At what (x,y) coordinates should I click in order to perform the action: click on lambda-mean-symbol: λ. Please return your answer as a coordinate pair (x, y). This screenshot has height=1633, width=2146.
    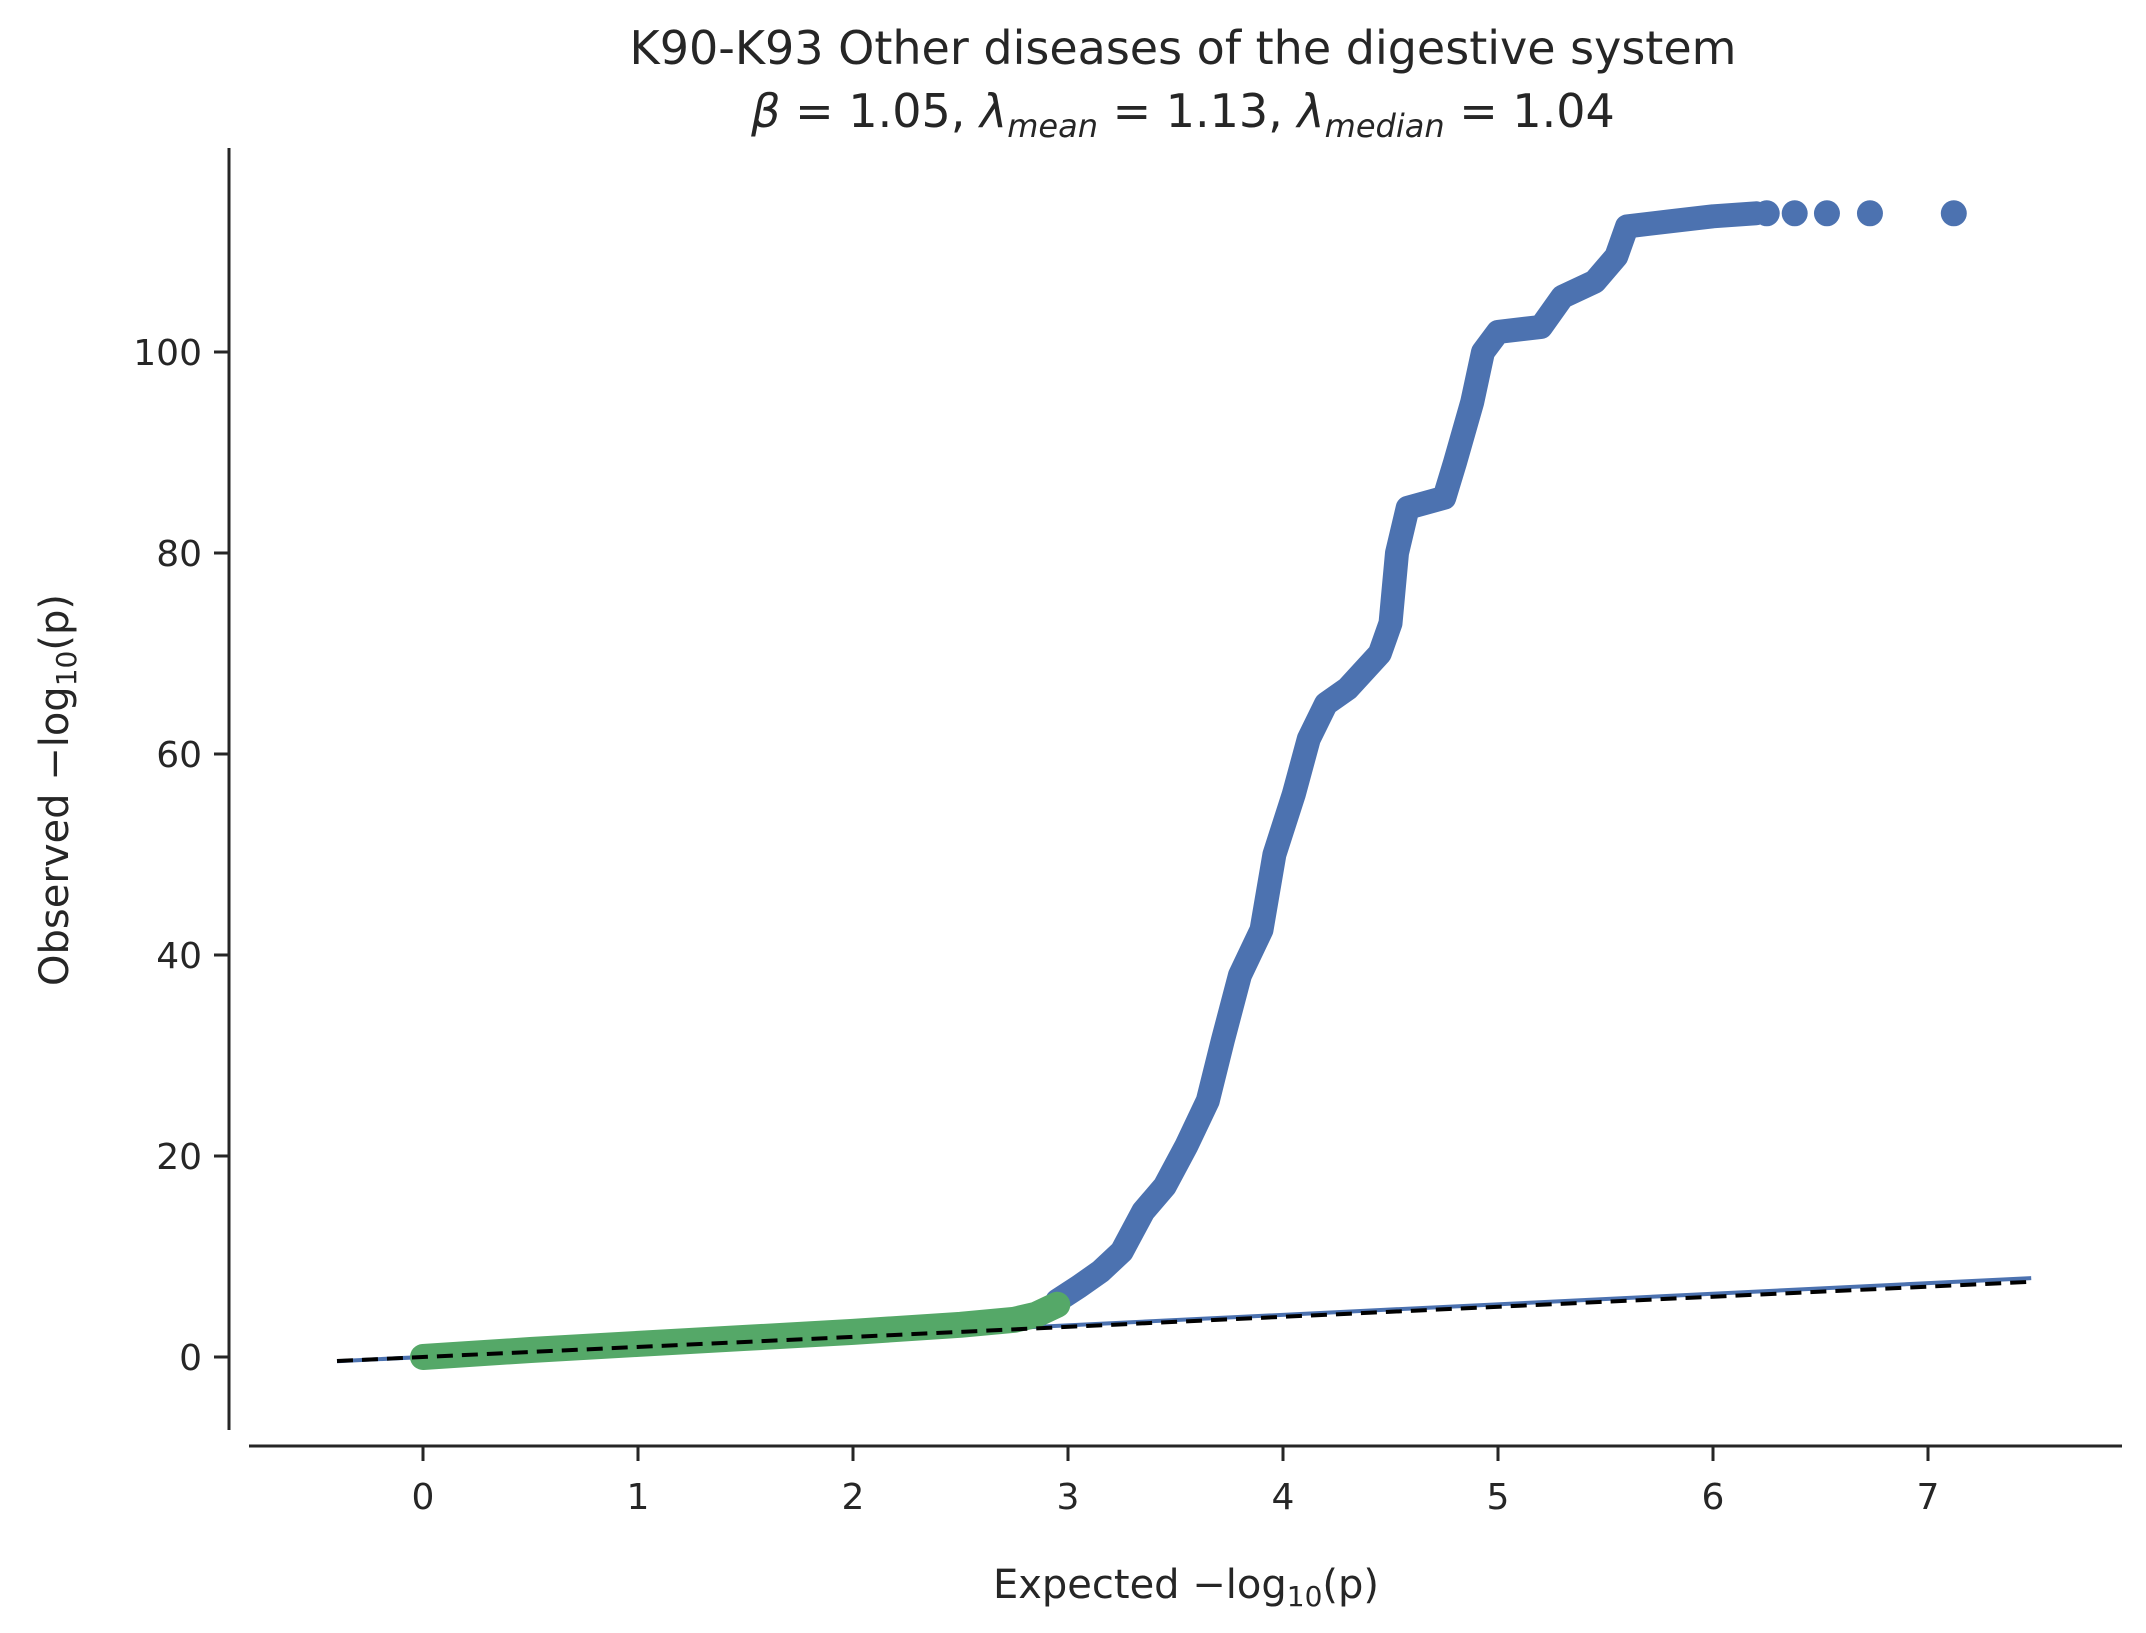
    Looking at the image, I should click on (992, 111).